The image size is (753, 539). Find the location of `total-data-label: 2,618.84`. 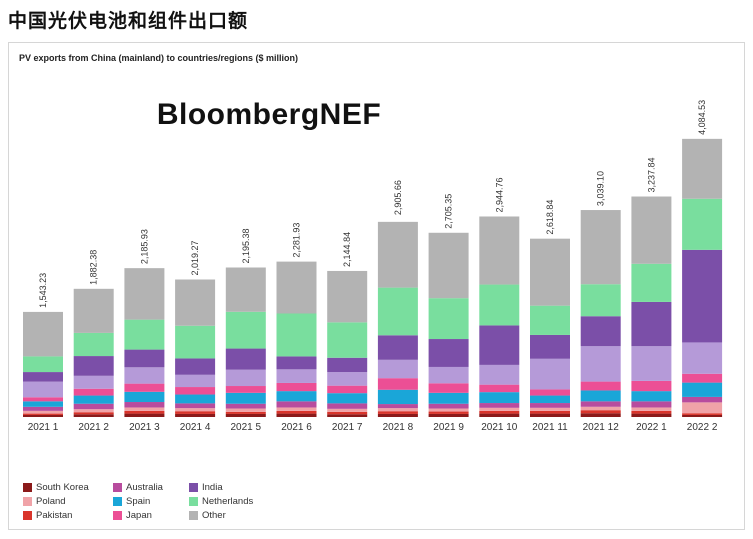

total-data-label: 2,618.84 is located at coordinates (550, 217).